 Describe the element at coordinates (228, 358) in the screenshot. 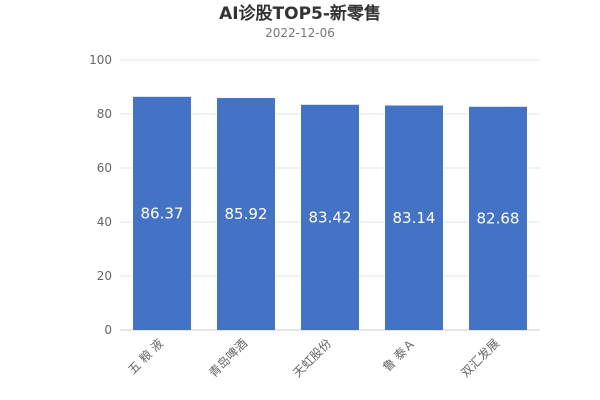

I see `x-tick-label: 青岛啤酒` at that location.